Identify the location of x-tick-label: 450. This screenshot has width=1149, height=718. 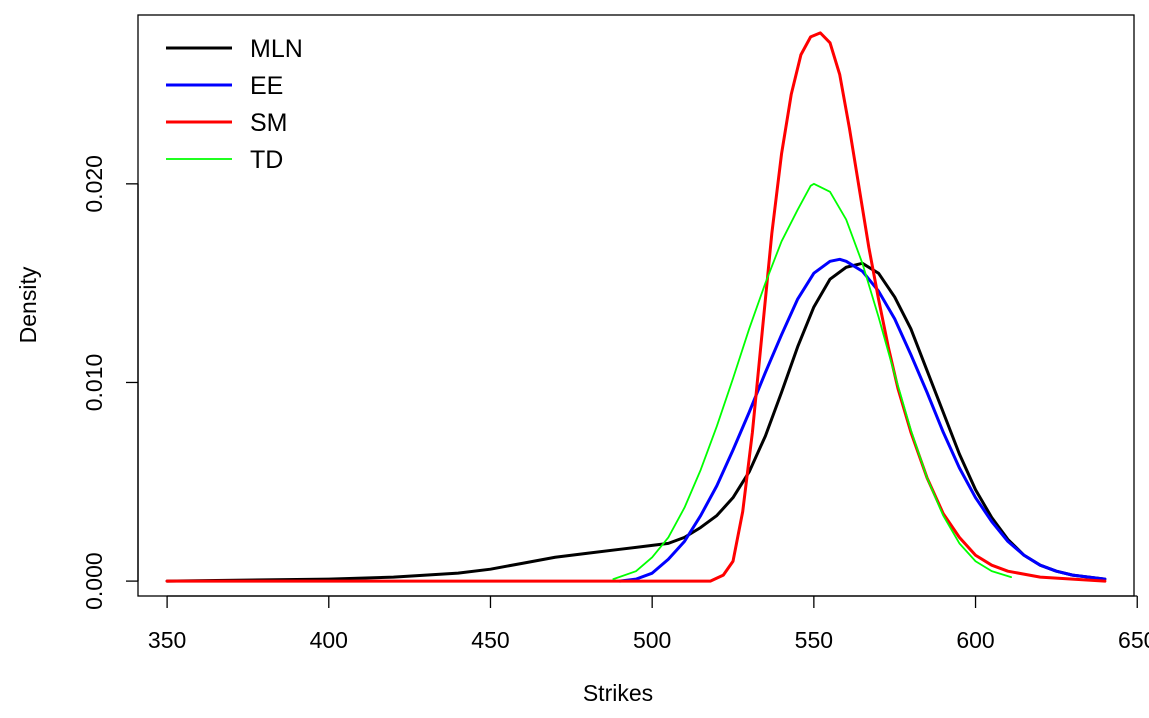
(490, 640).